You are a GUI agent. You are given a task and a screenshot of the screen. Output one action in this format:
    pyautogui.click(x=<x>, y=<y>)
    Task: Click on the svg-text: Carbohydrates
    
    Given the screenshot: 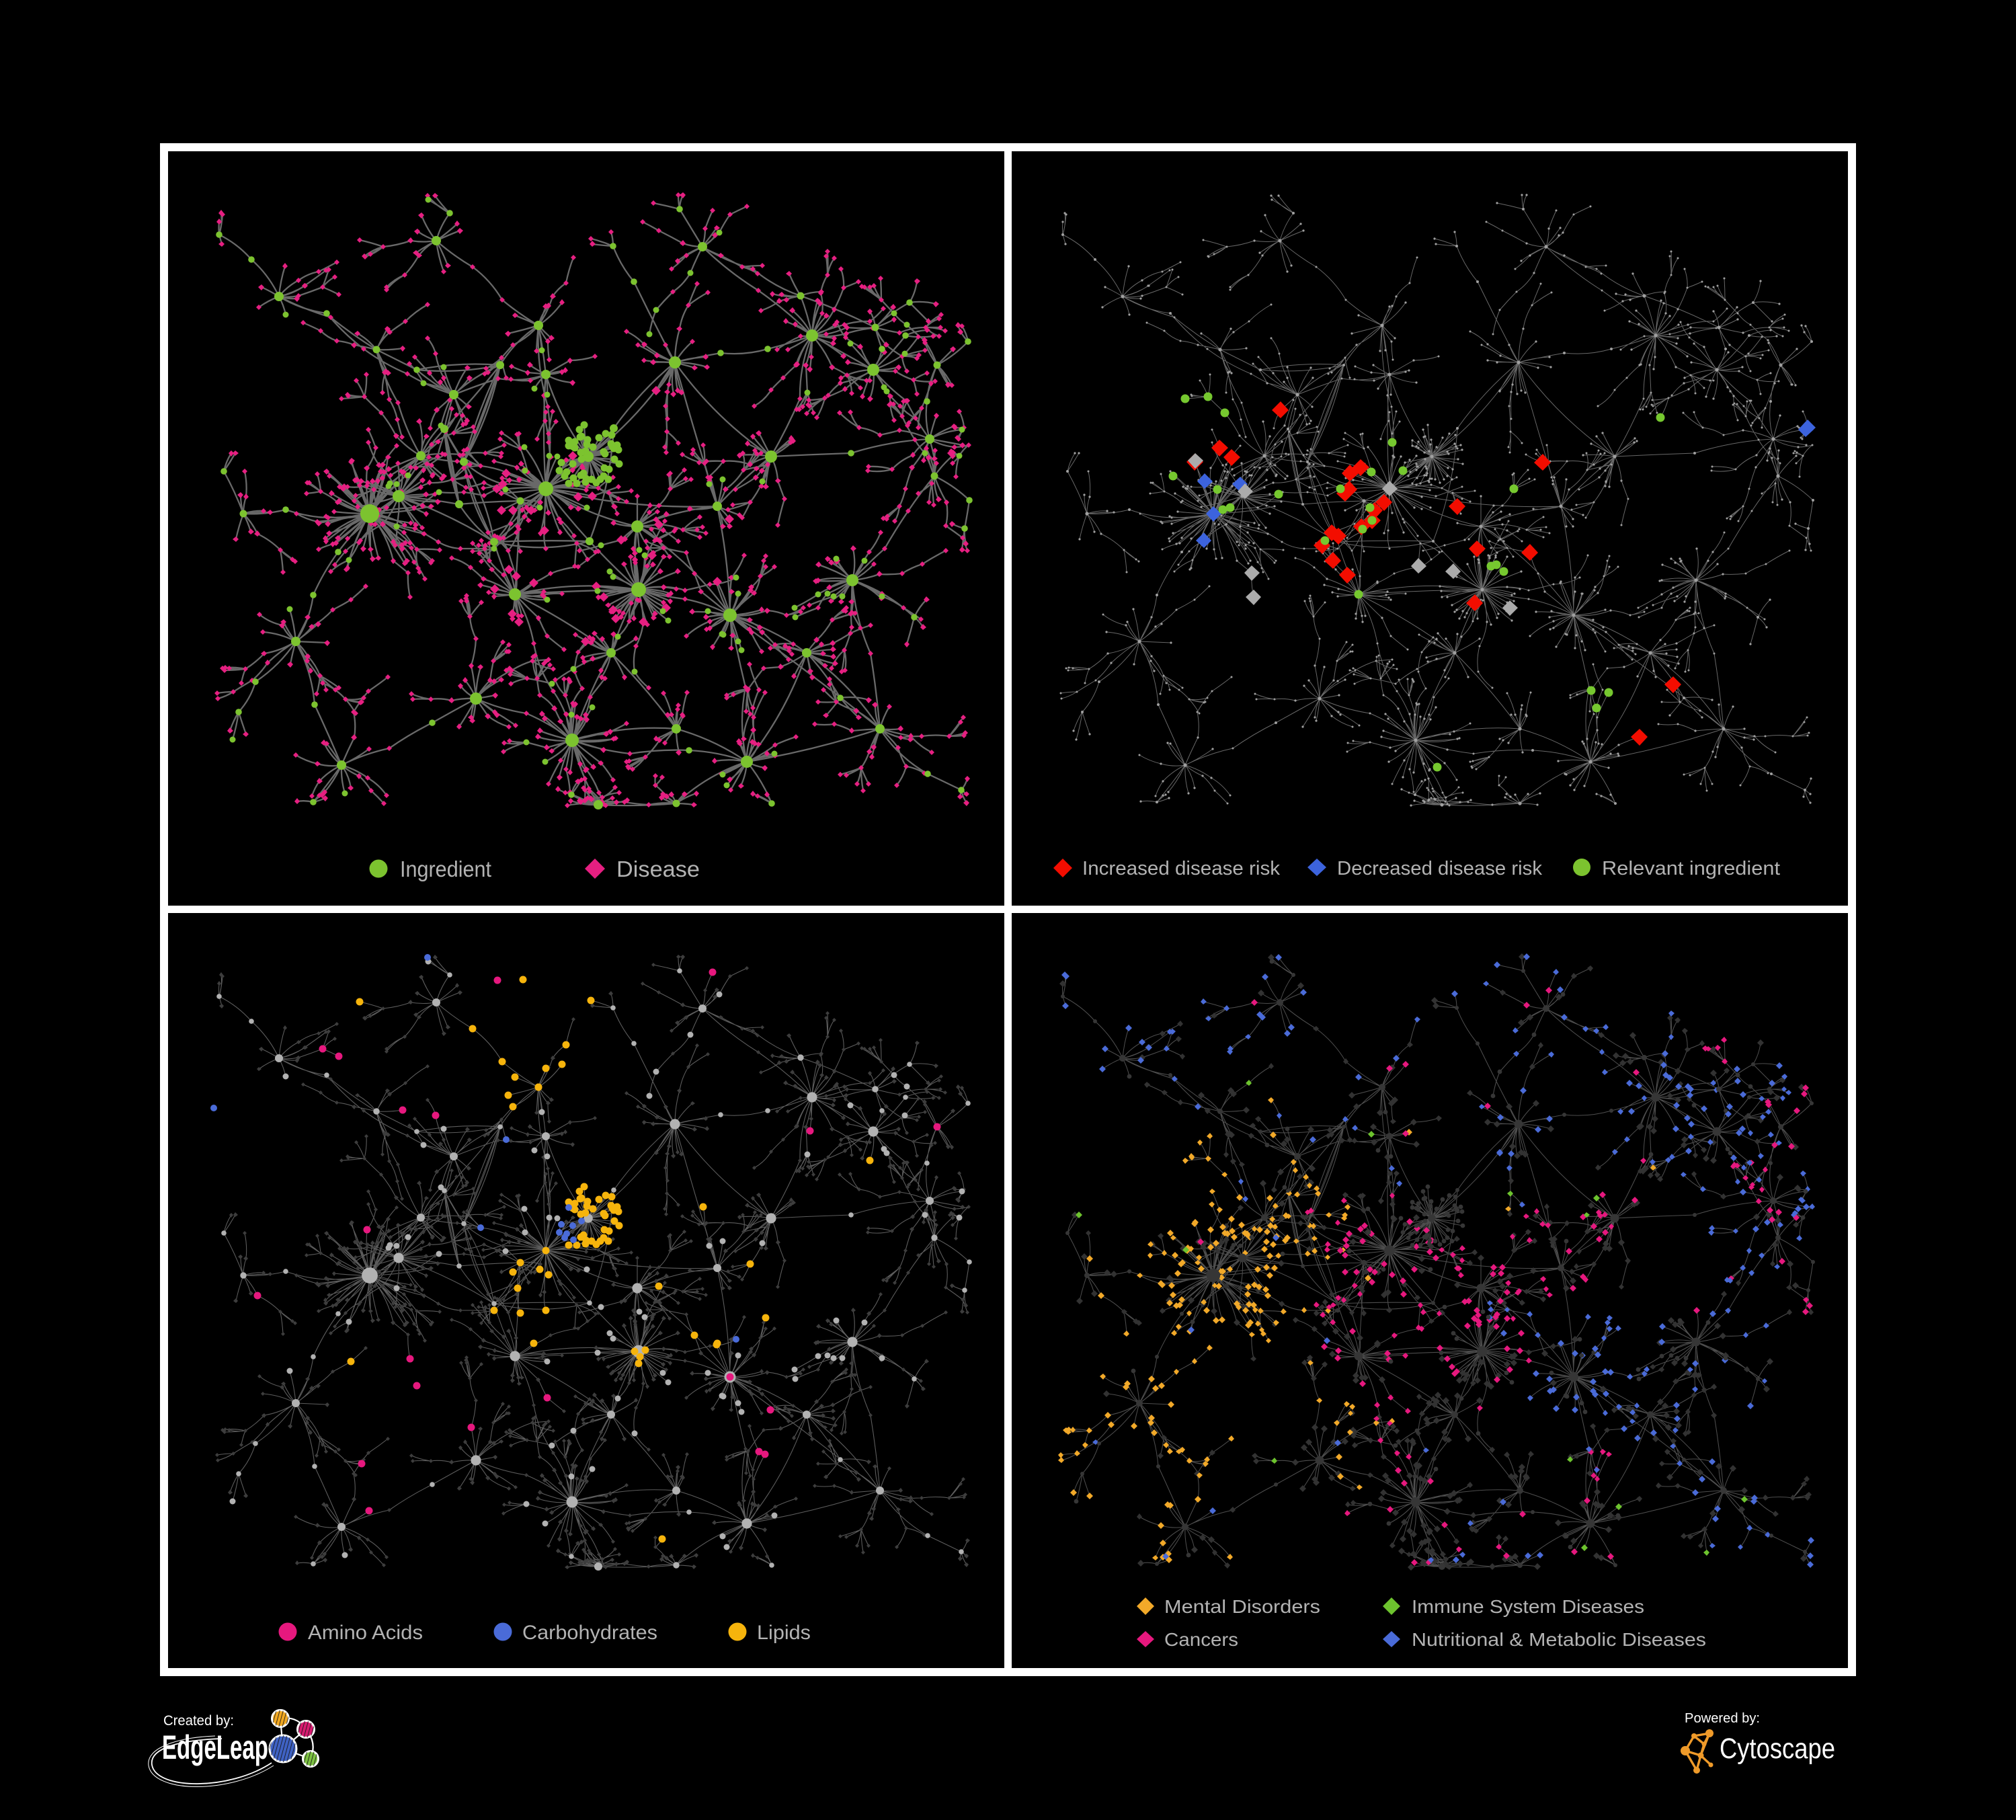 What is the action you would take?
    pyautogui.click(x=589, y=1633)
    